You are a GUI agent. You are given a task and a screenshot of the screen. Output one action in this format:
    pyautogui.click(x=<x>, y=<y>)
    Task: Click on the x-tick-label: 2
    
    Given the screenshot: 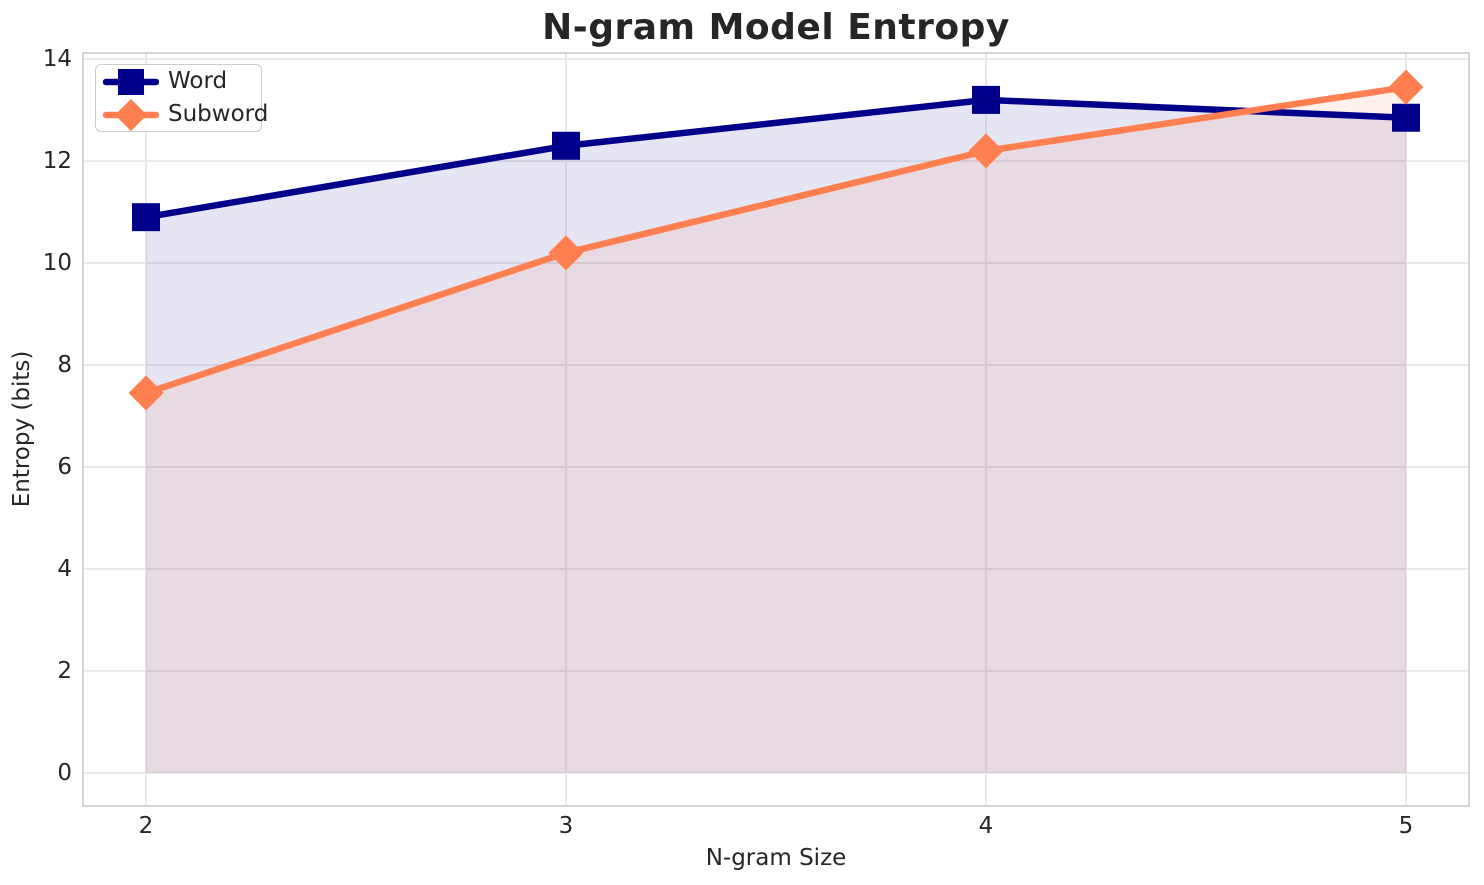 What is the action you would take?
    pyautogui.click(x=146, y=826)
    